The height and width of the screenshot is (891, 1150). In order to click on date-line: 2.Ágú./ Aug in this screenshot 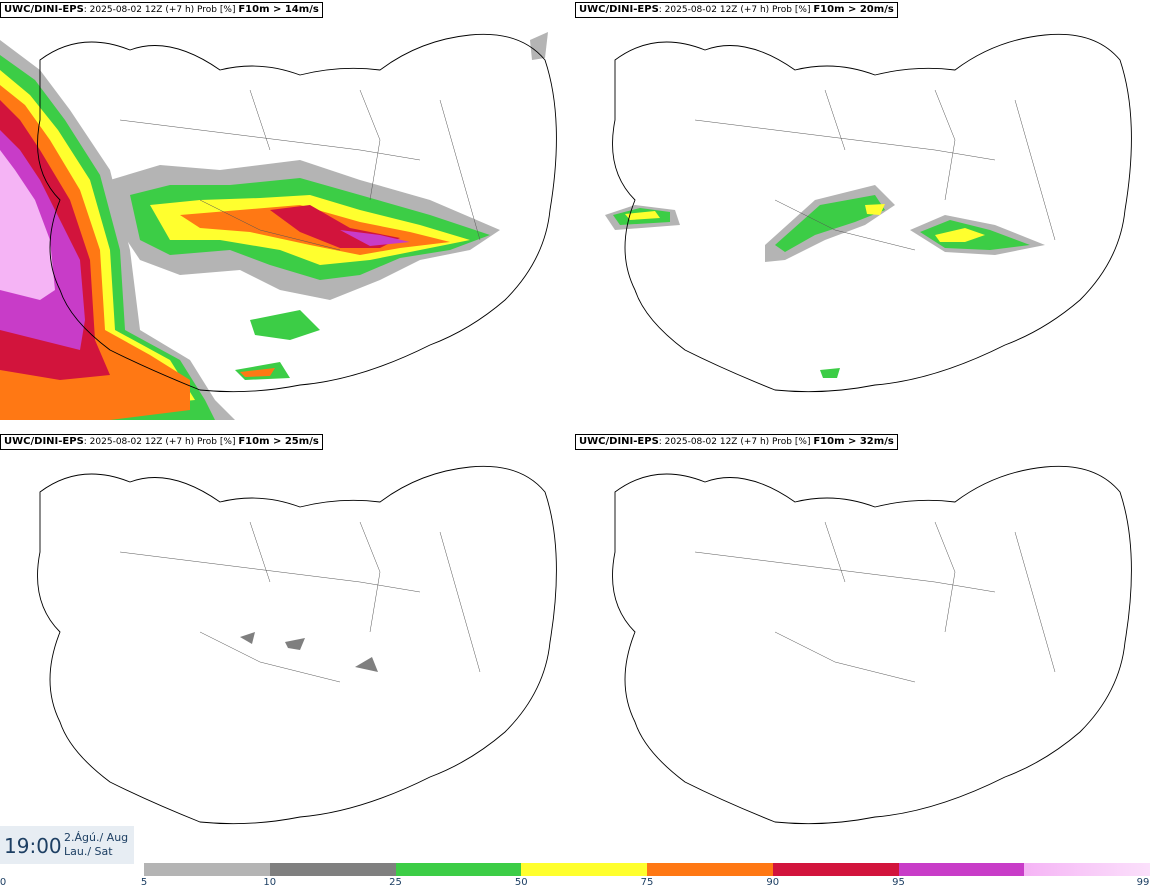, I will do `click(96, 837)`.